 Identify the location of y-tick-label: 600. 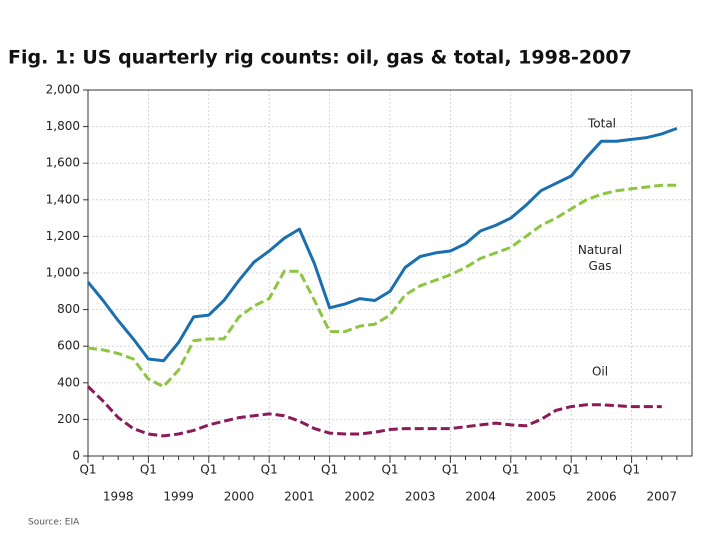
(68, 346).